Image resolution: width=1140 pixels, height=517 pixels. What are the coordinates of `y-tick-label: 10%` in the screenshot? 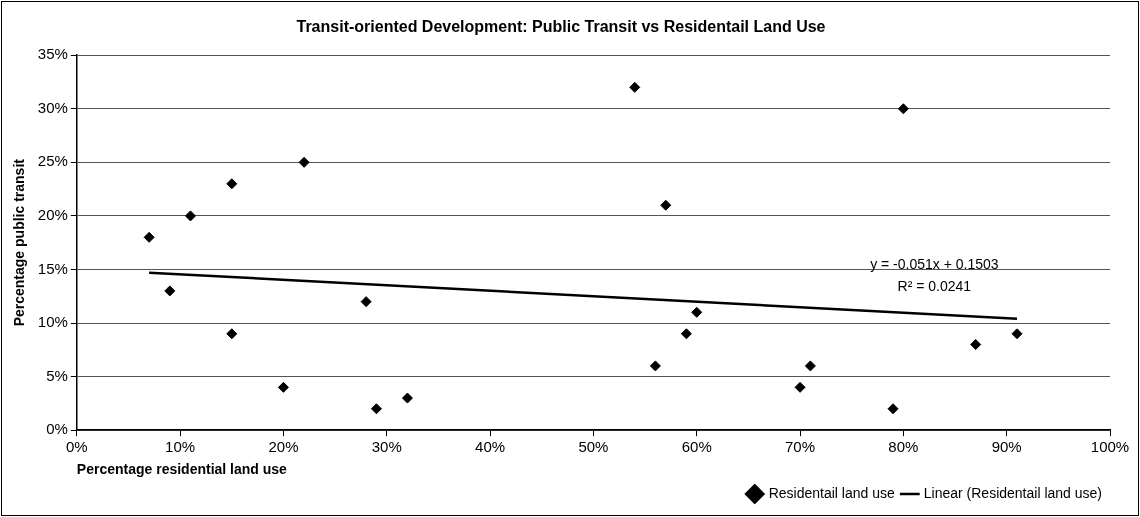 It's located at (52, 322).